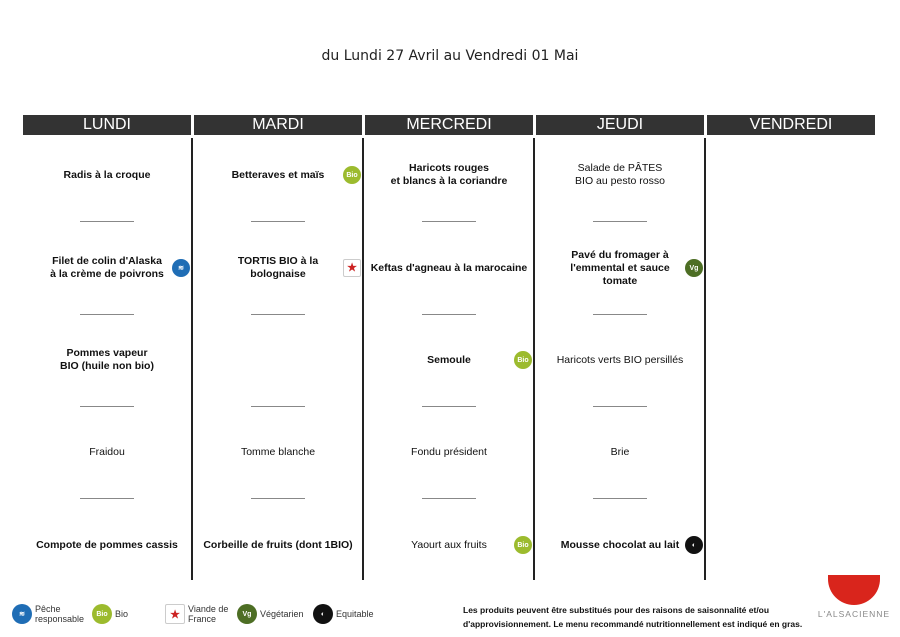 This screenshot has width=900, height=637. What do you see at coordinates (620, 125) in the screenshot?
I see `day-header: JEUDI` at bounding box center [620, 125].